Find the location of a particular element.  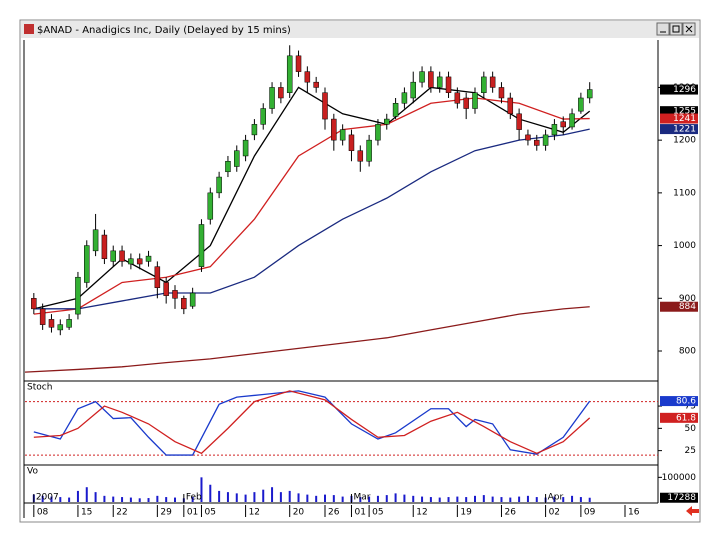

window-button-glyphs is located at coordinates (676, 29).